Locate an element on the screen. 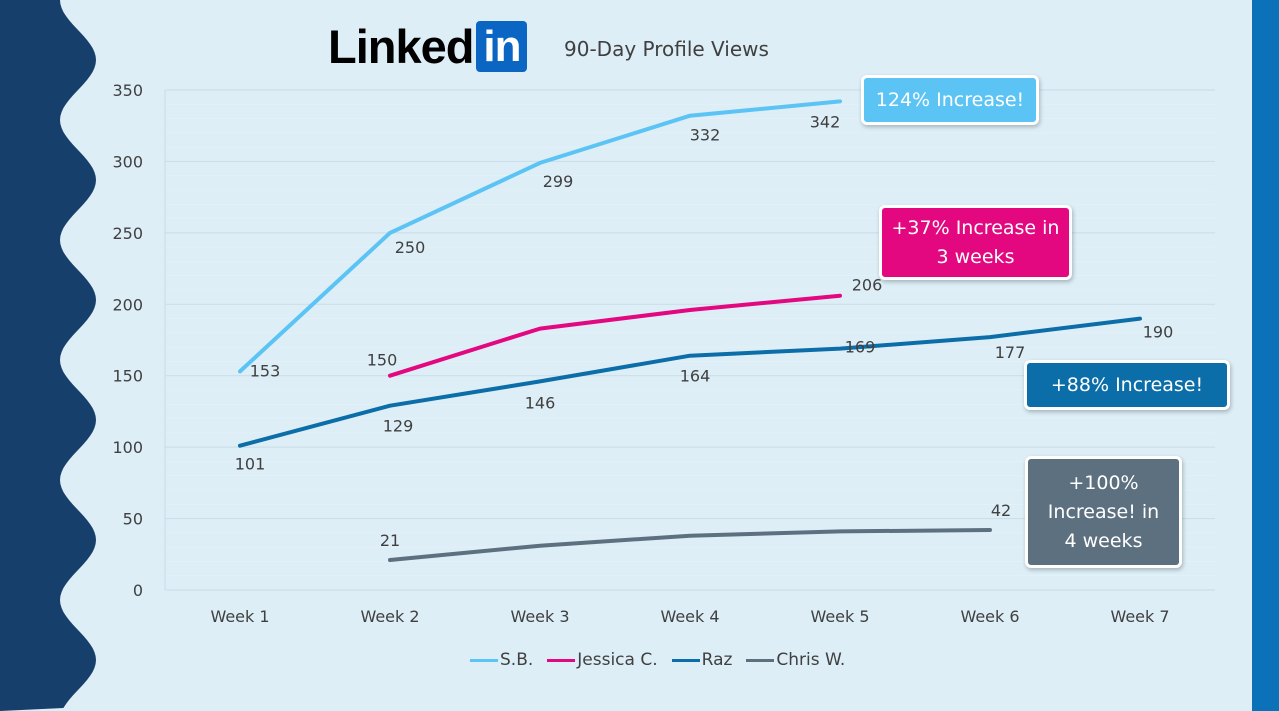 This screenshot has height=711, width=1279. data-label: 332 is located at coordinates (705, 135).